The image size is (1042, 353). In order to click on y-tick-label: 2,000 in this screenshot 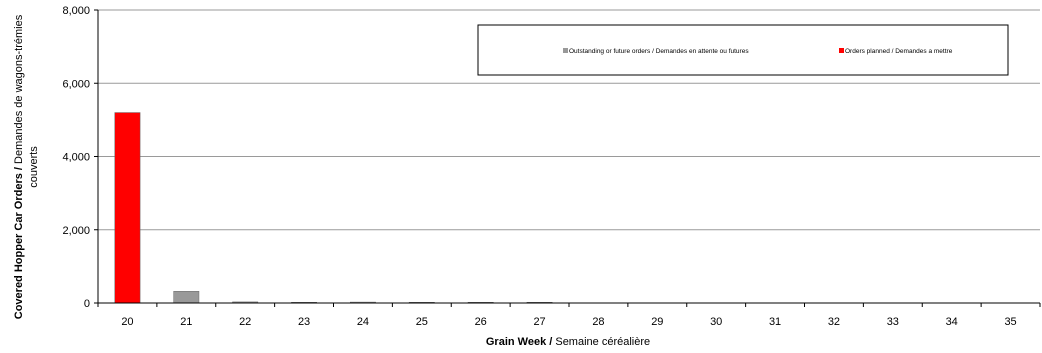, I will do `click(76, 231)`.